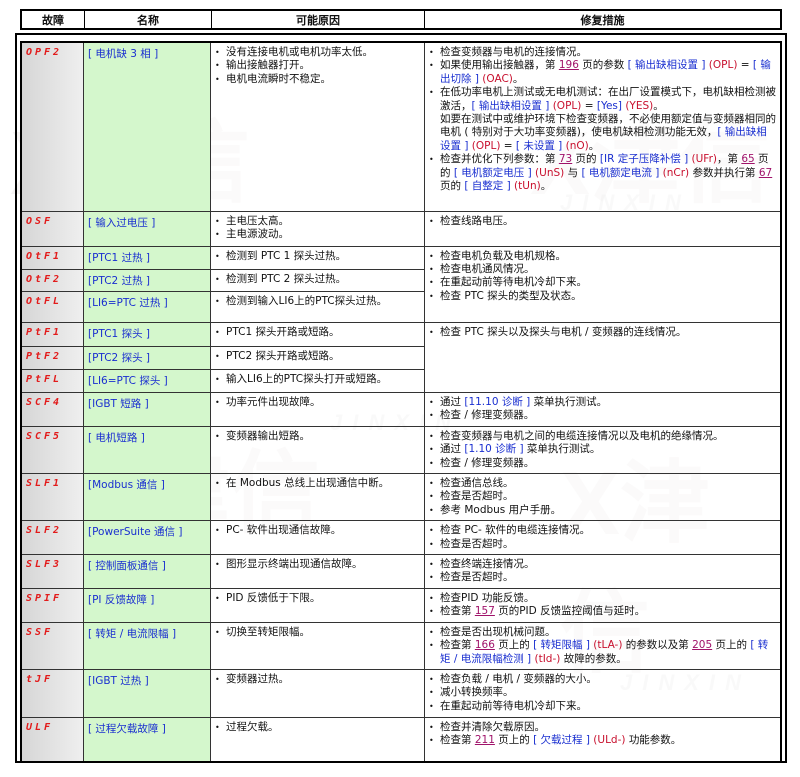  What do you see at coordinates (400, 380) in the screenshot?
I see `fault-row: PtFL[LI6=PTC 探头 ] 输入LI6上的PTC探头打开或短路。` at bounding box center [400, 380].